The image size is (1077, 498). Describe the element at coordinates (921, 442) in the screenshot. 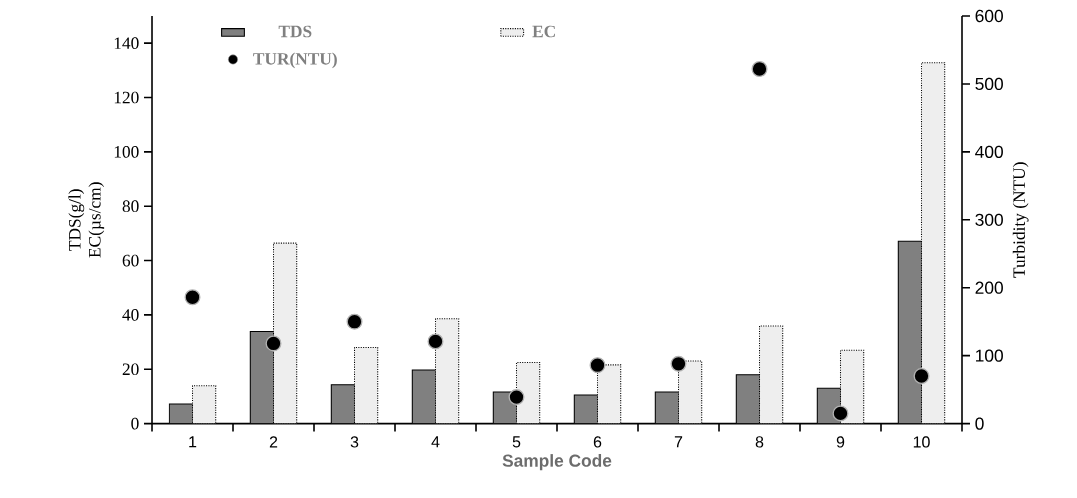

I see `x-tick-label: 10` at that location.